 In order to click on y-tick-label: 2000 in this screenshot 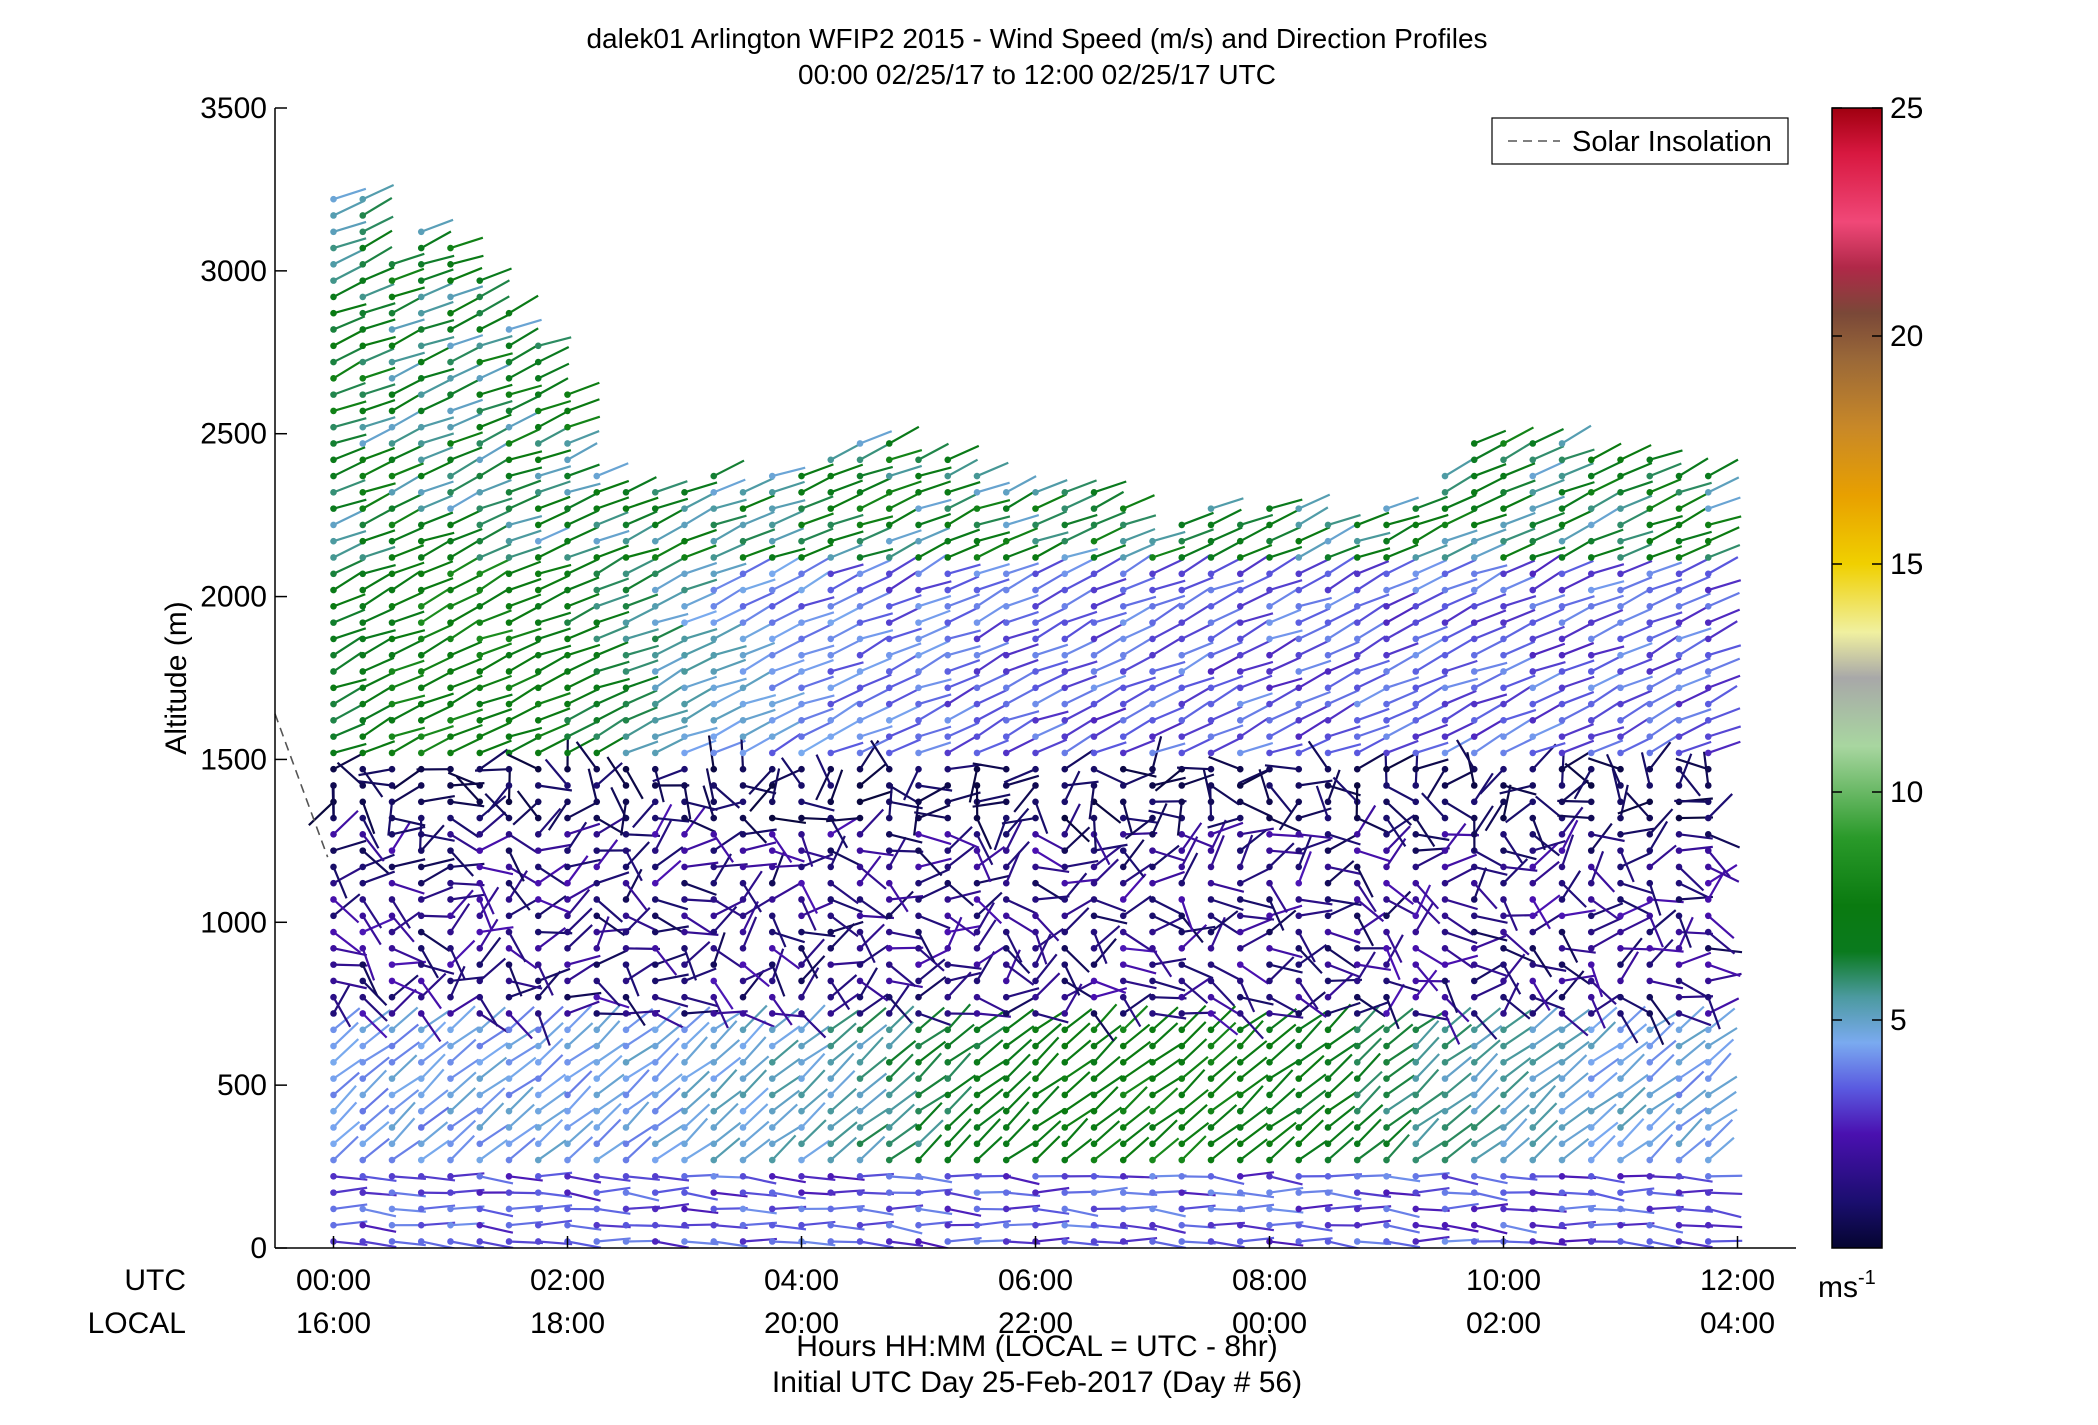, I will do `click(233, 597)`.